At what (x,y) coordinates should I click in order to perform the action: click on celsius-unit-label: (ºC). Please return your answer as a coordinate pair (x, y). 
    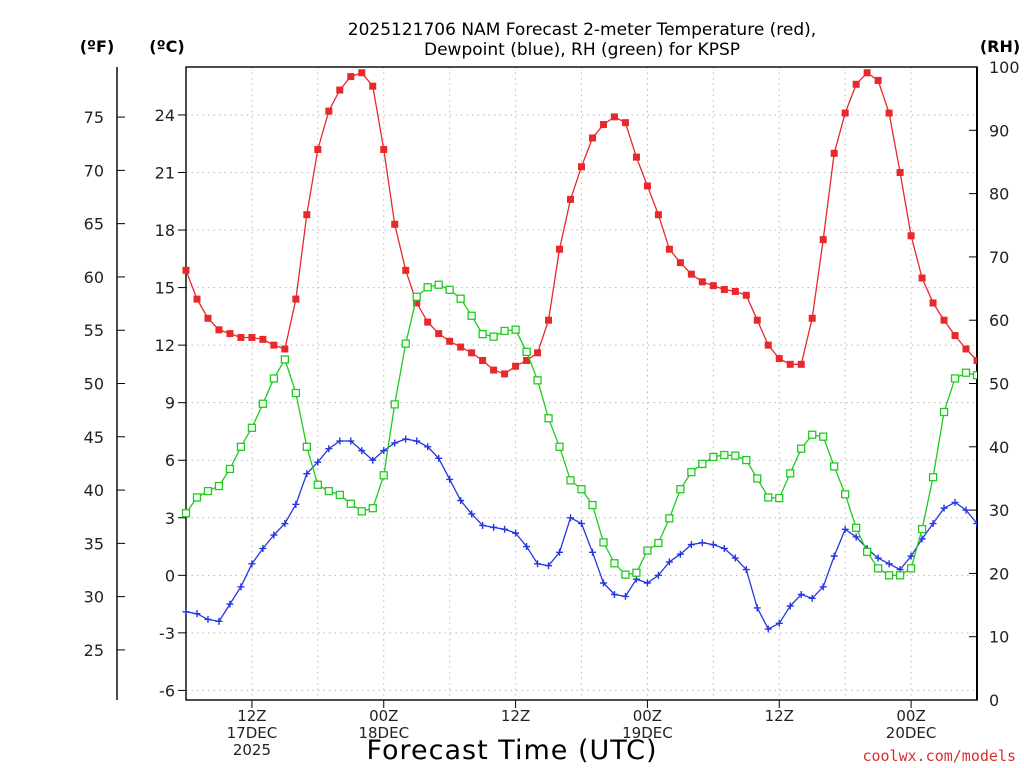
    Looking at the image, I should click on (166, 46).